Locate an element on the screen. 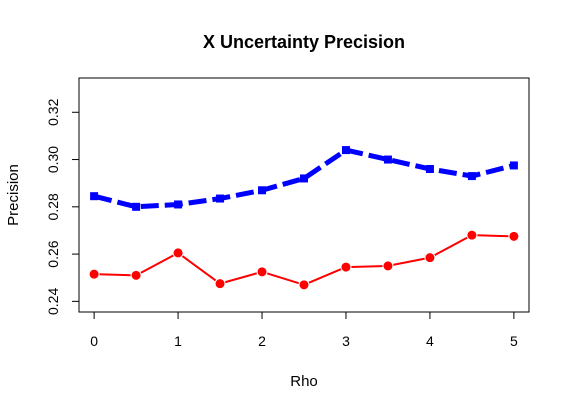 The image size is (571, 410). x-tick-label: 1 is located at coordinates (178, 341).